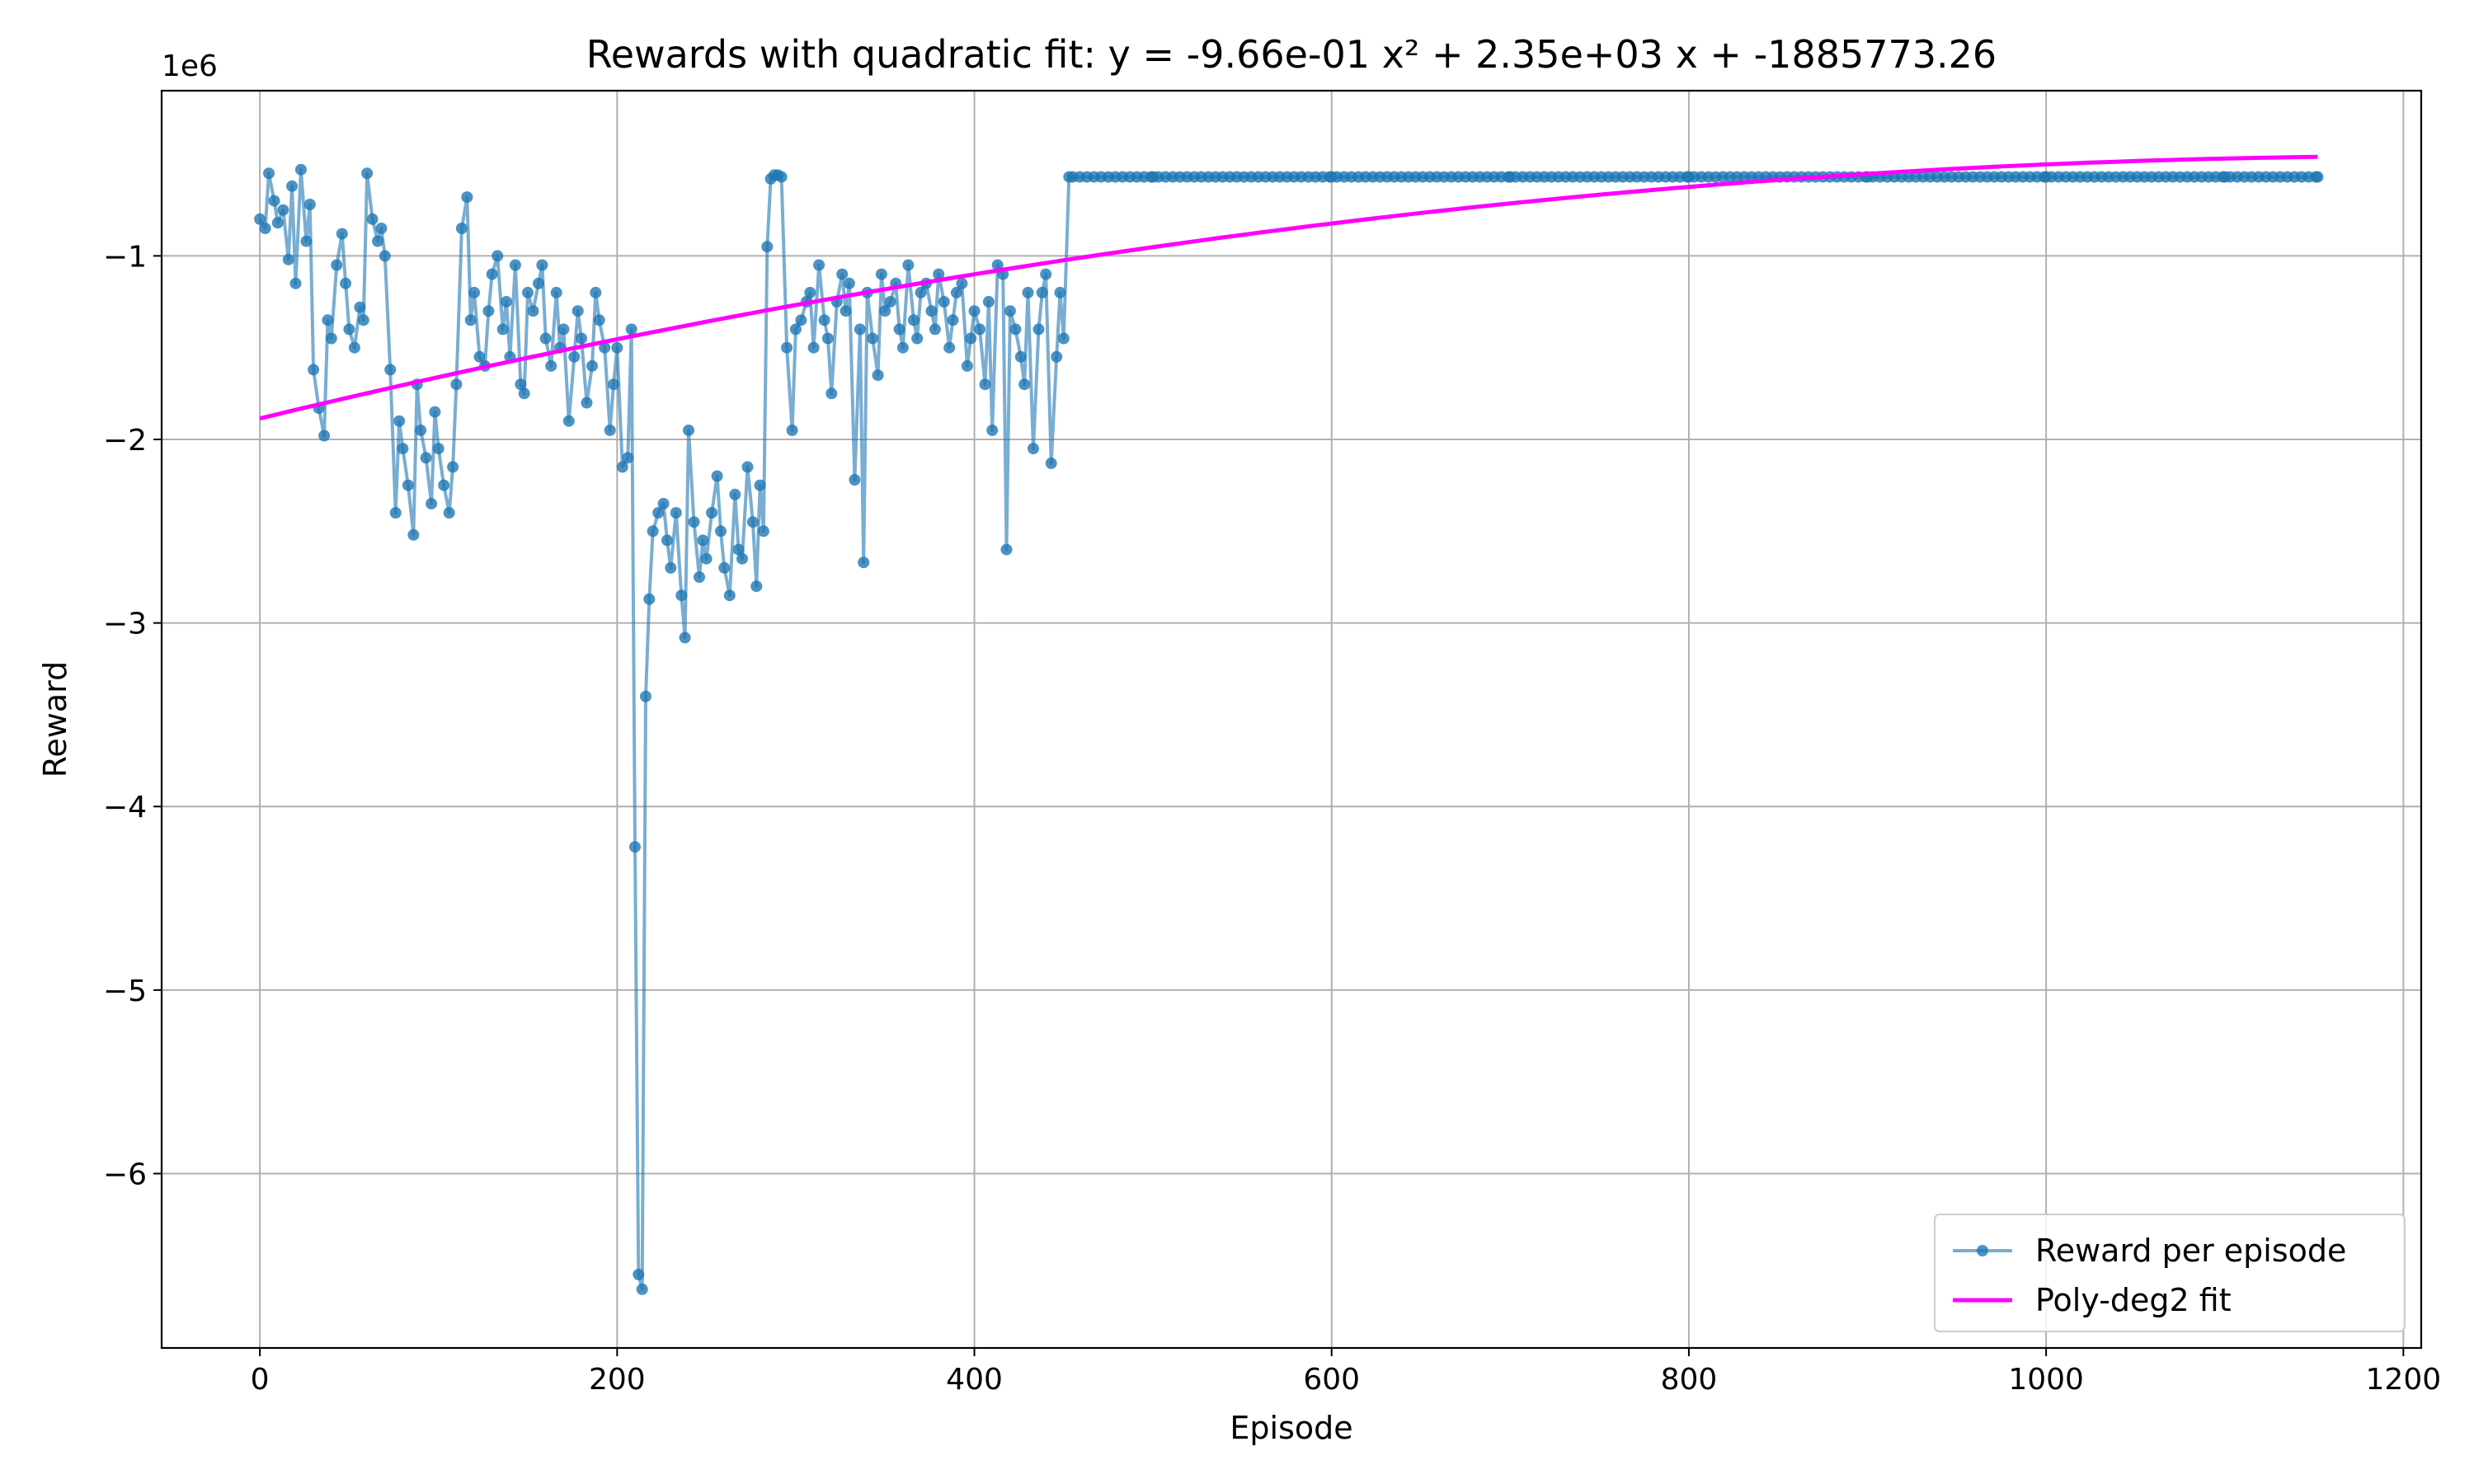  I want to click on legend: Reward per episode Poly-deg2 fit, so click(2170, 1273).